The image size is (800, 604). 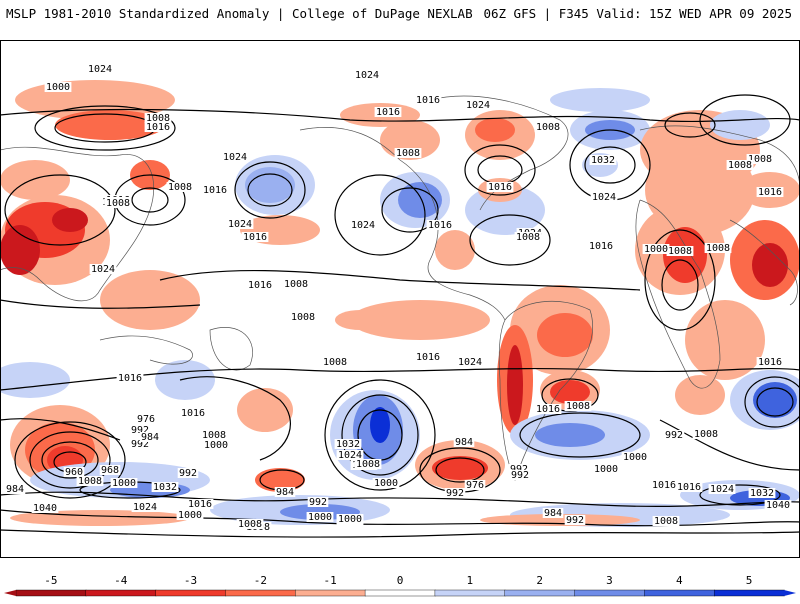 I want to click on colorbar-ticks: -5 -4 -3 -2 -1 0 1 2 3 4 5, so click(x=398, y=580).